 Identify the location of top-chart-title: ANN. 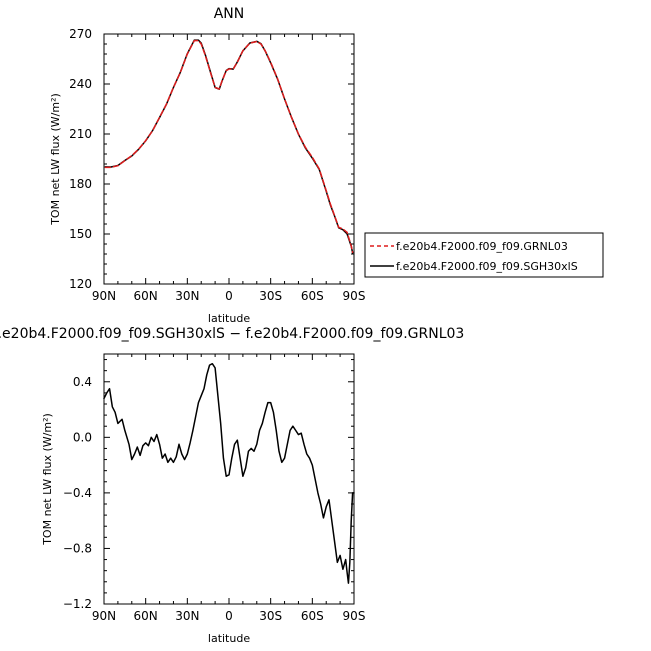
(229, 14).